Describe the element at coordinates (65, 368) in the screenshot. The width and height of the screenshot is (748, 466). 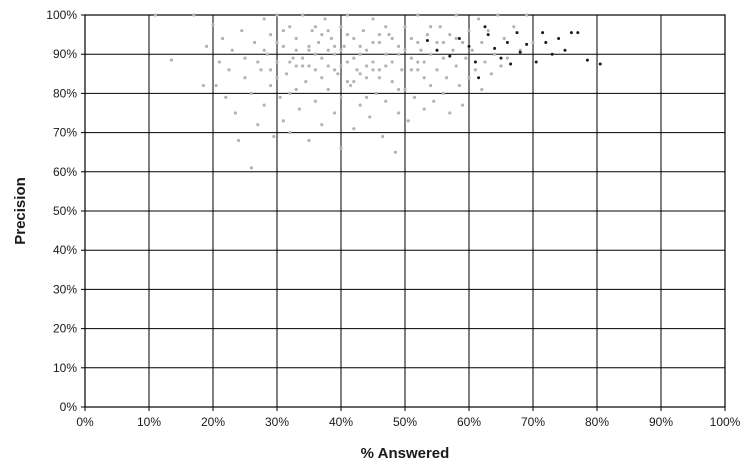
I see `y-tick-label: 10%` at that location.